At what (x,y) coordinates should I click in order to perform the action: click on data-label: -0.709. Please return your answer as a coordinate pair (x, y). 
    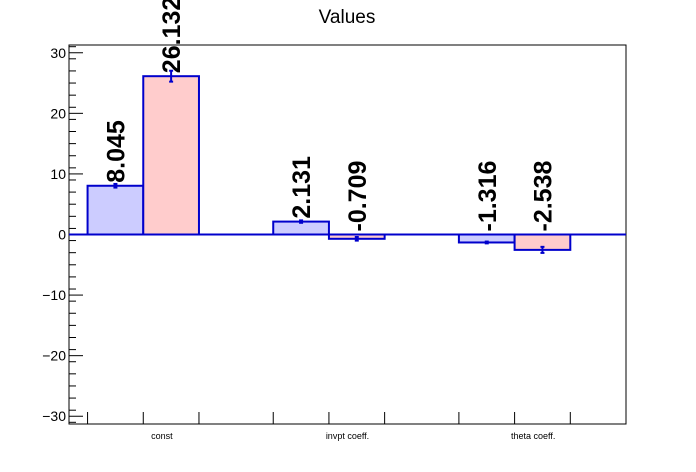
    Looking at the image, I should click on (358, 196).